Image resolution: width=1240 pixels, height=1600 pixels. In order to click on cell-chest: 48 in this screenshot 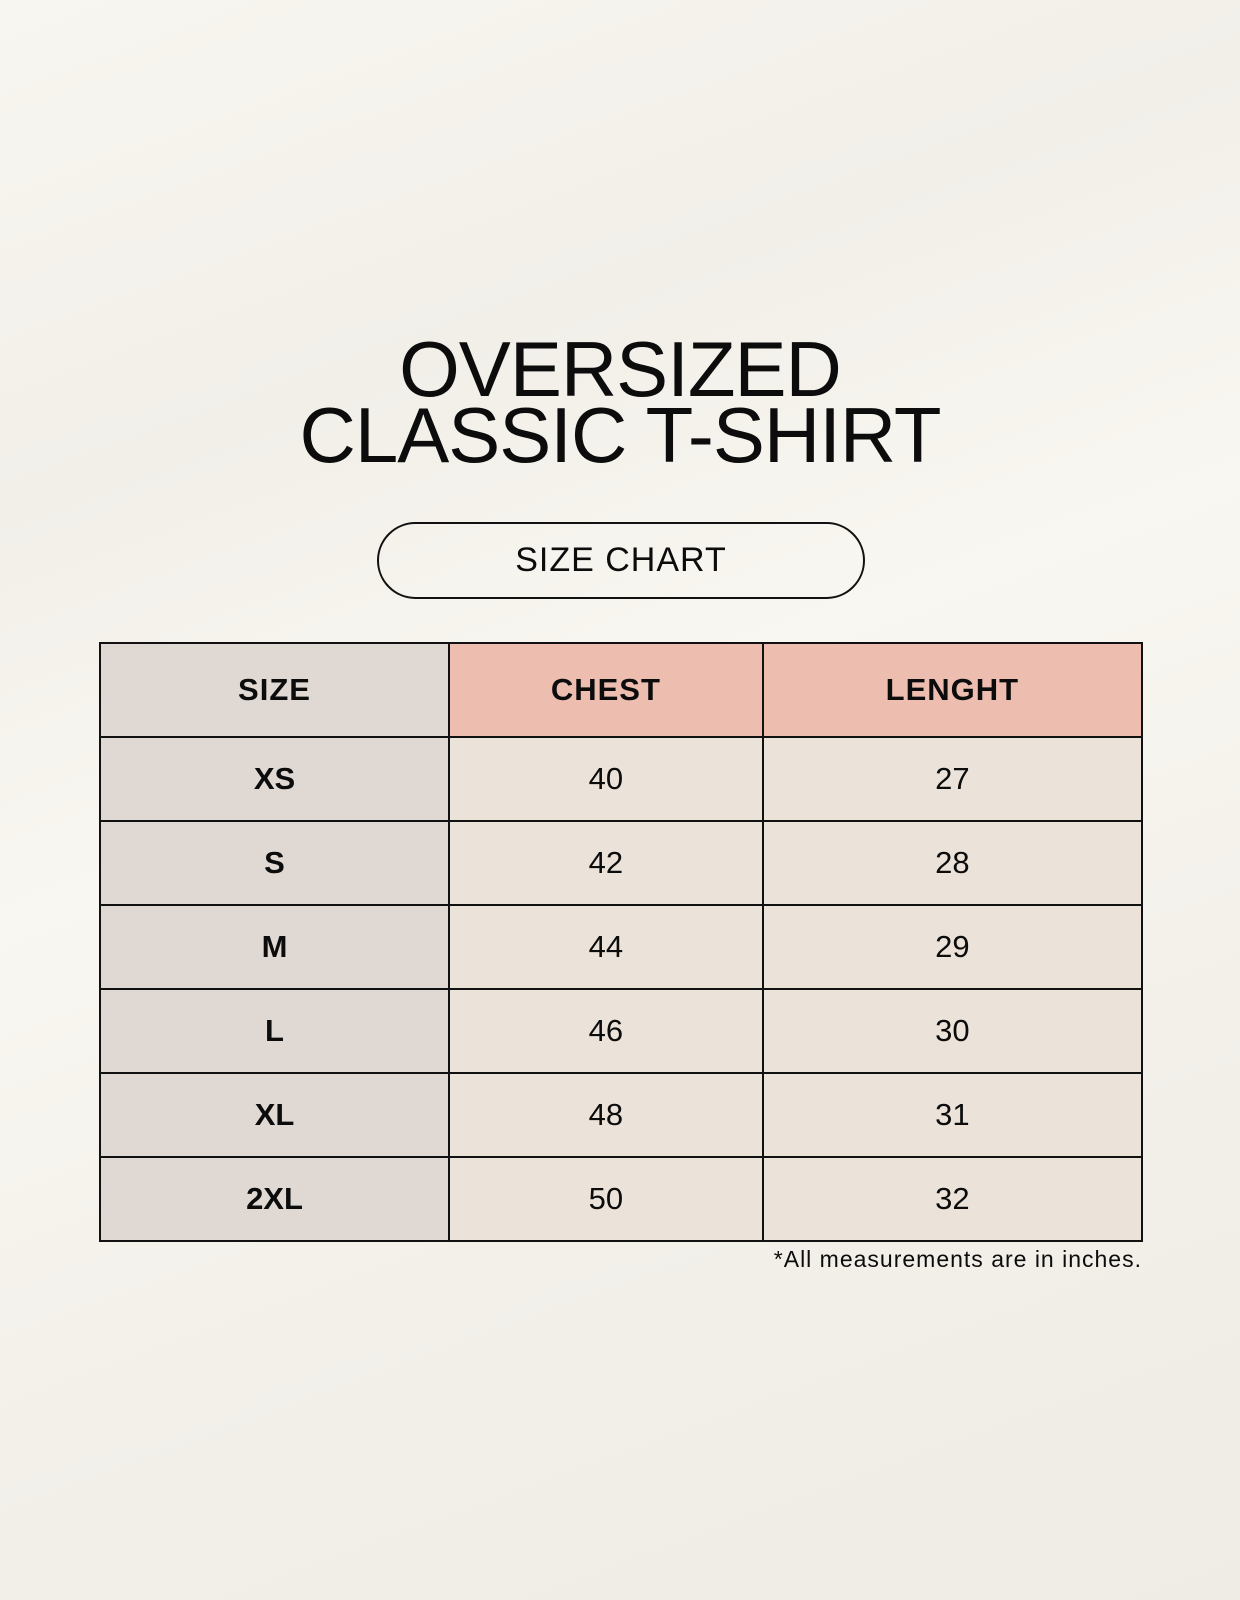, I will do `click(606, 1115)`.